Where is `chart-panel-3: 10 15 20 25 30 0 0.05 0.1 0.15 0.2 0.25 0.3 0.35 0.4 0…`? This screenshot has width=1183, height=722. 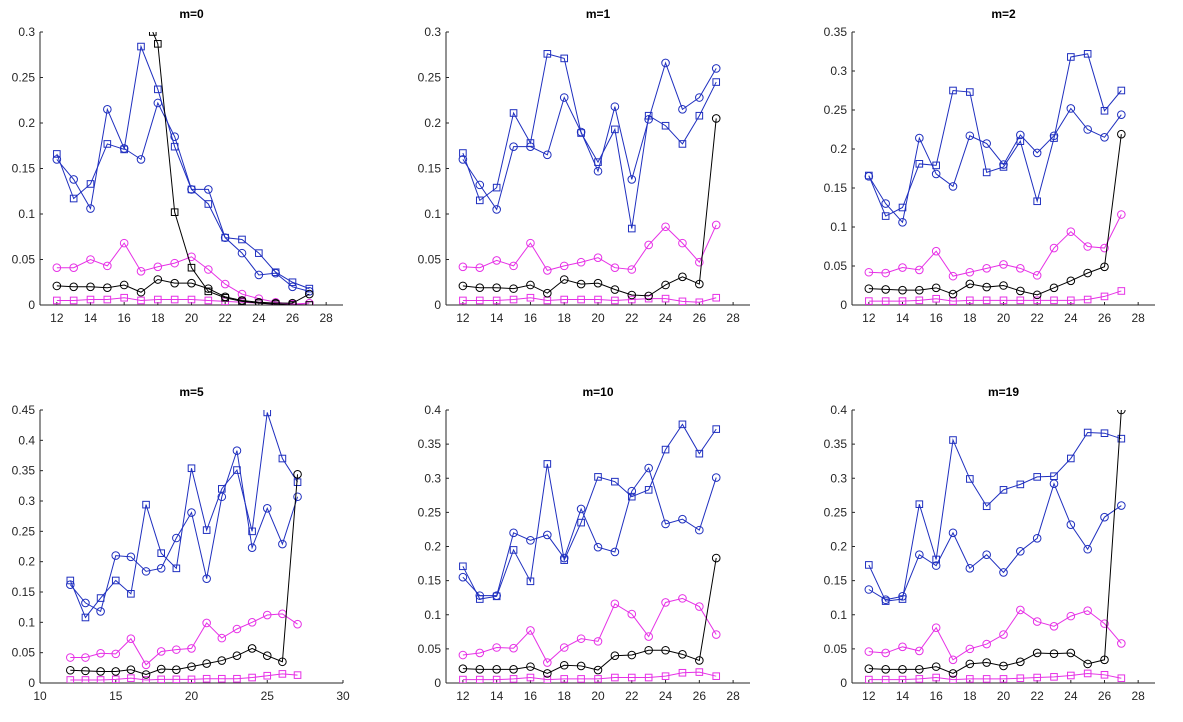 chart-panel-3: 10 15 20 25 30 0 0.05 0.1 0.15 0.2 0.25 0.3 0.35 0.4 0… is located at coordinates (181, 544).